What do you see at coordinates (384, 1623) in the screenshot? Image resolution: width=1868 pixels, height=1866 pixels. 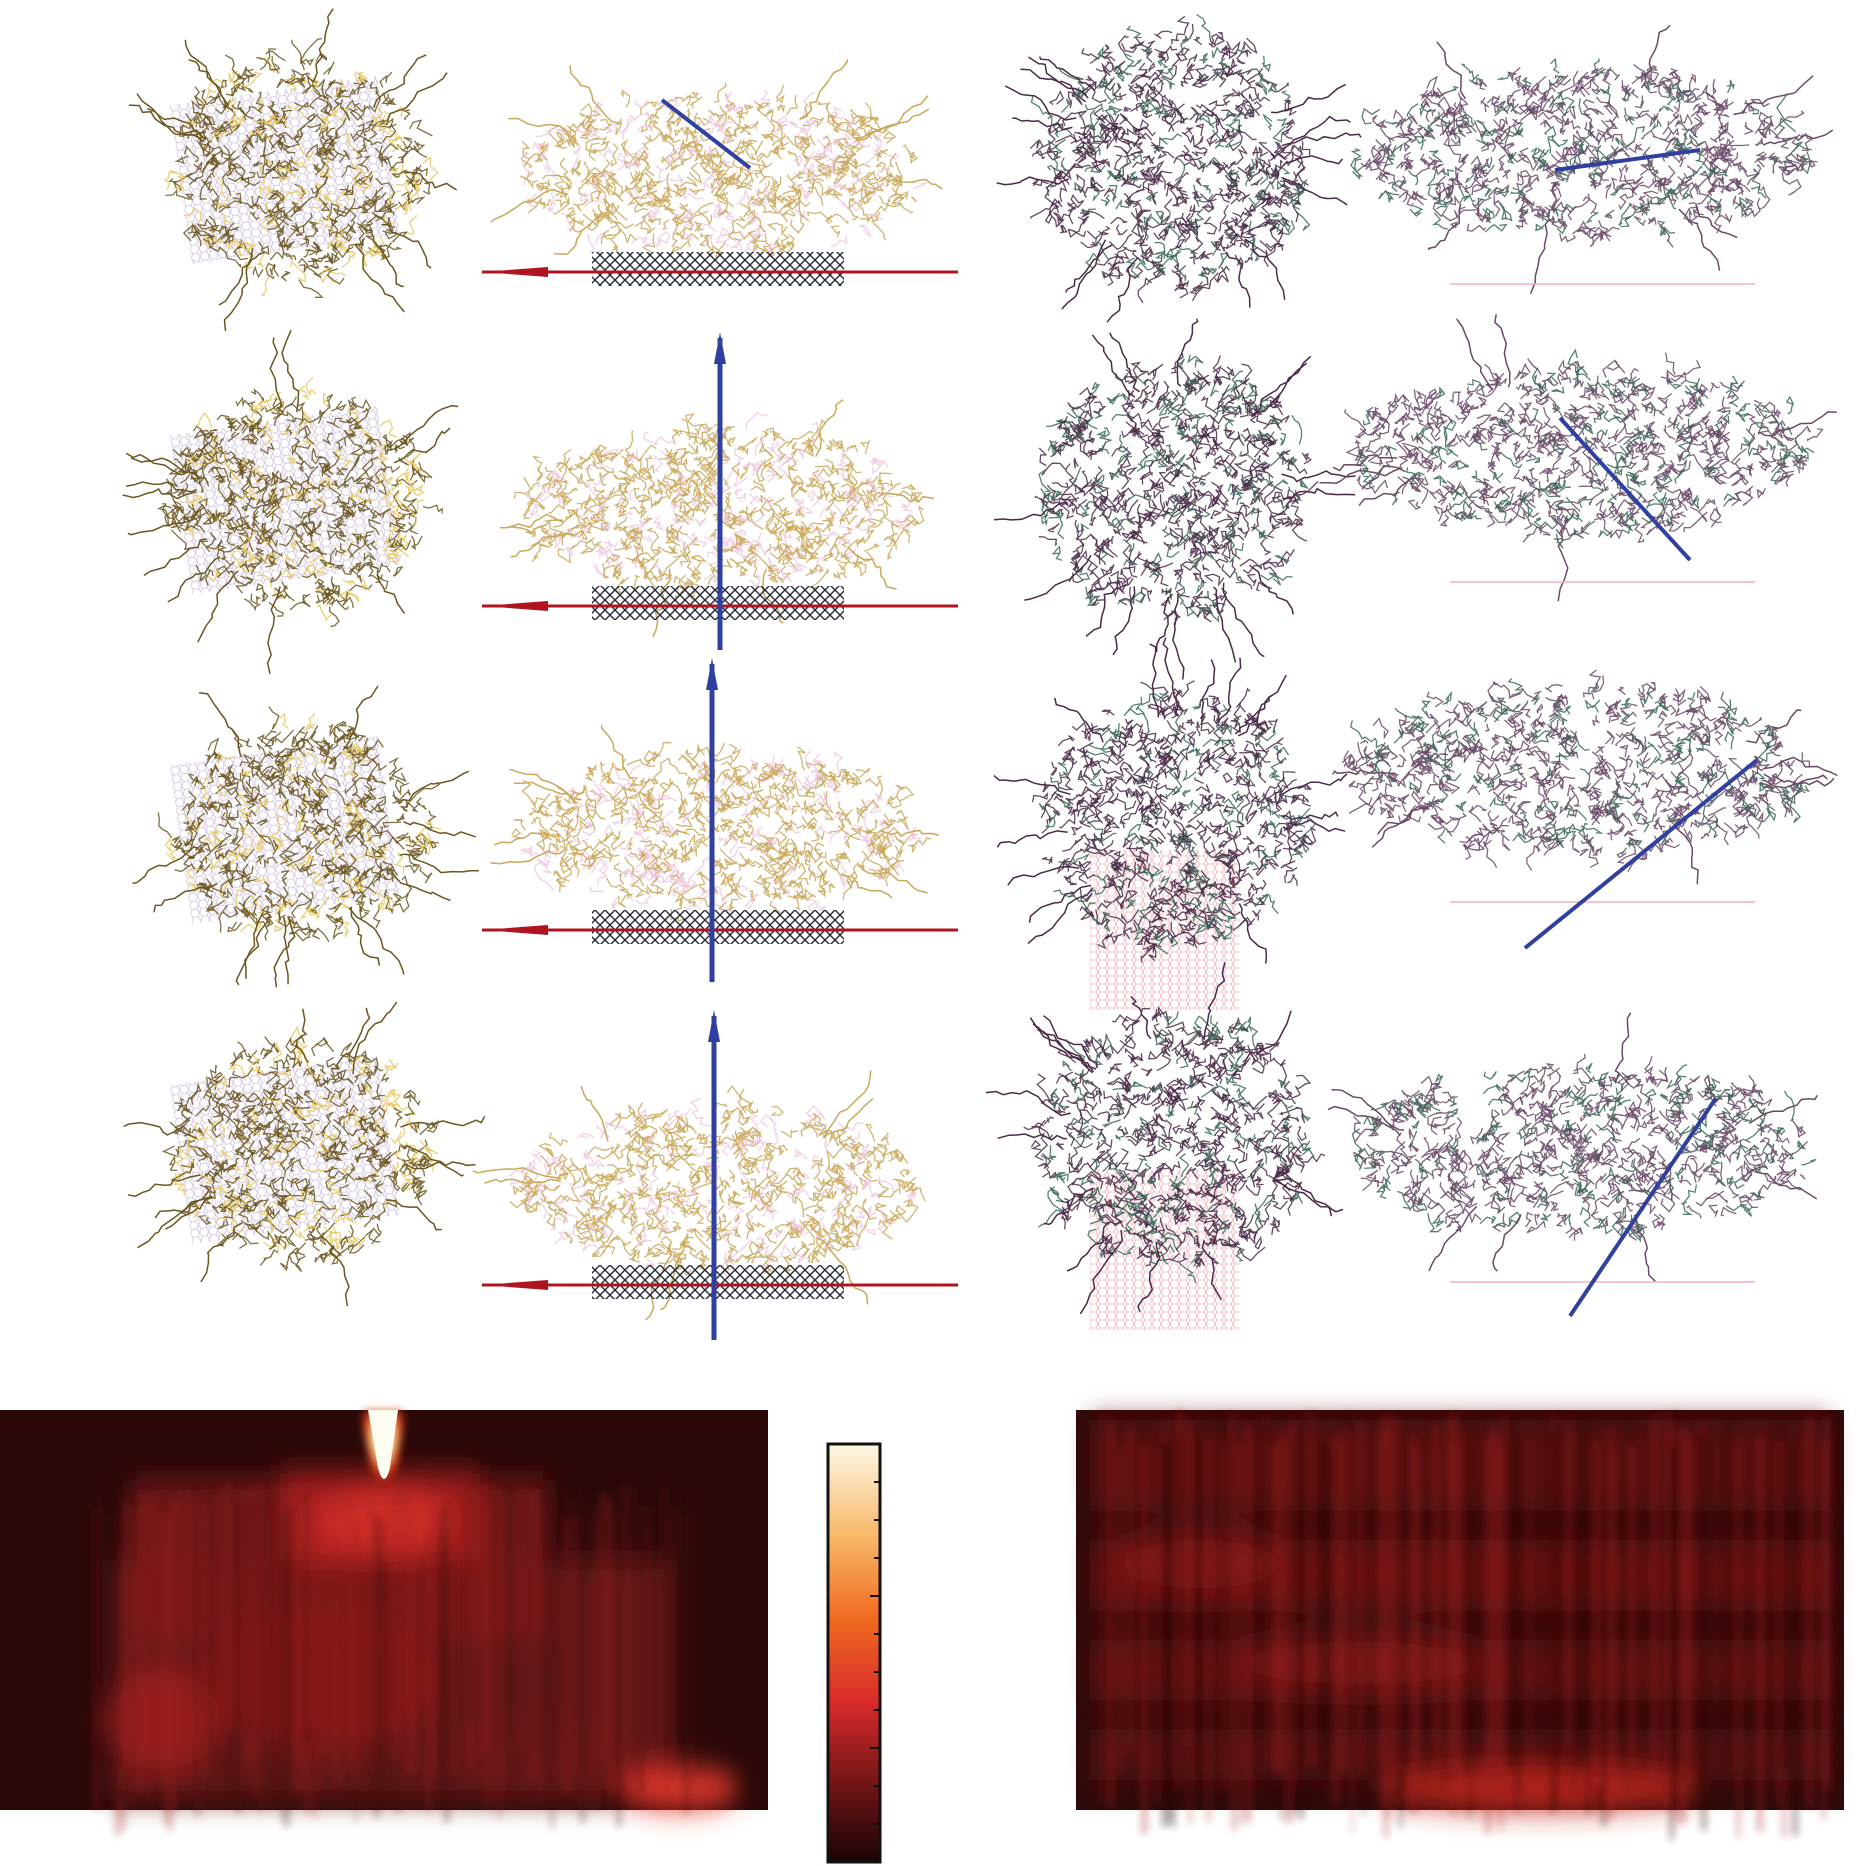 I see `heatmap-left` at bounding box center [384, 1623].